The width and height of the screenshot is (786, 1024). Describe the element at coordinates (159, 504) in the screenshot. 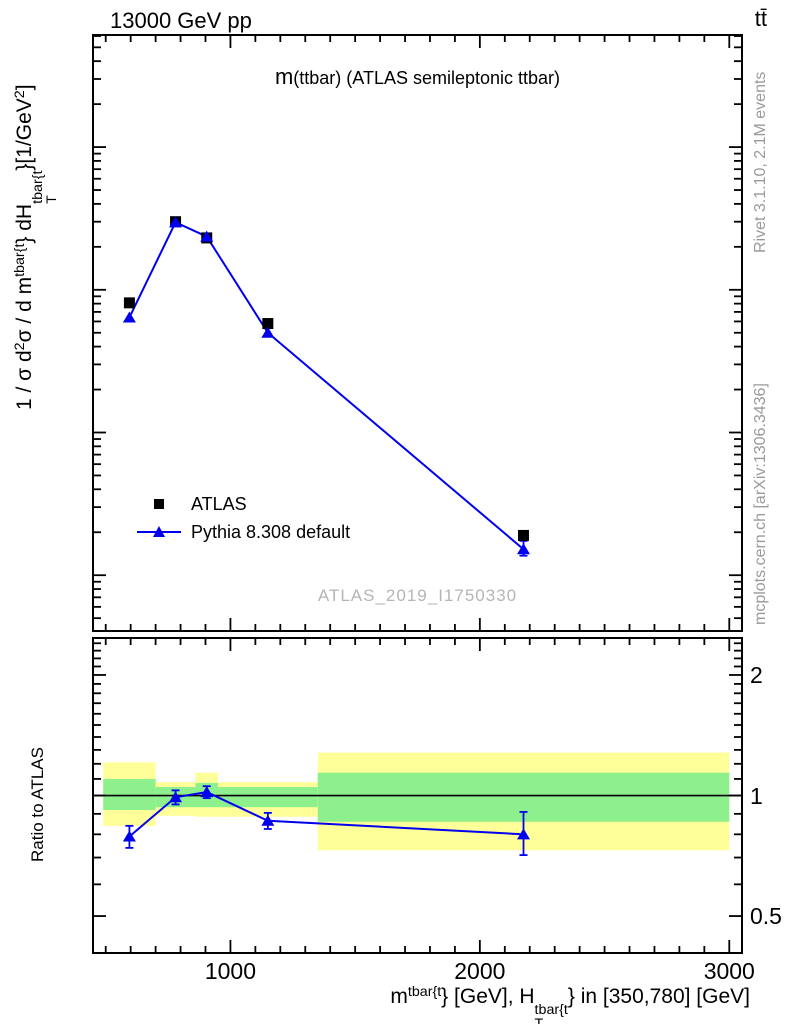

I see `atlas-square-marker-icon` at that location.